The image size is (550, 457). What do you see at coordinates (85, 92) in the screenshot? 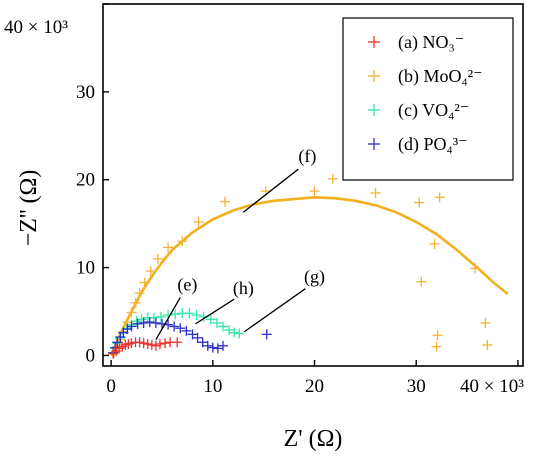
I see `y-tick-label: 30` at bounding box center [85, 92].